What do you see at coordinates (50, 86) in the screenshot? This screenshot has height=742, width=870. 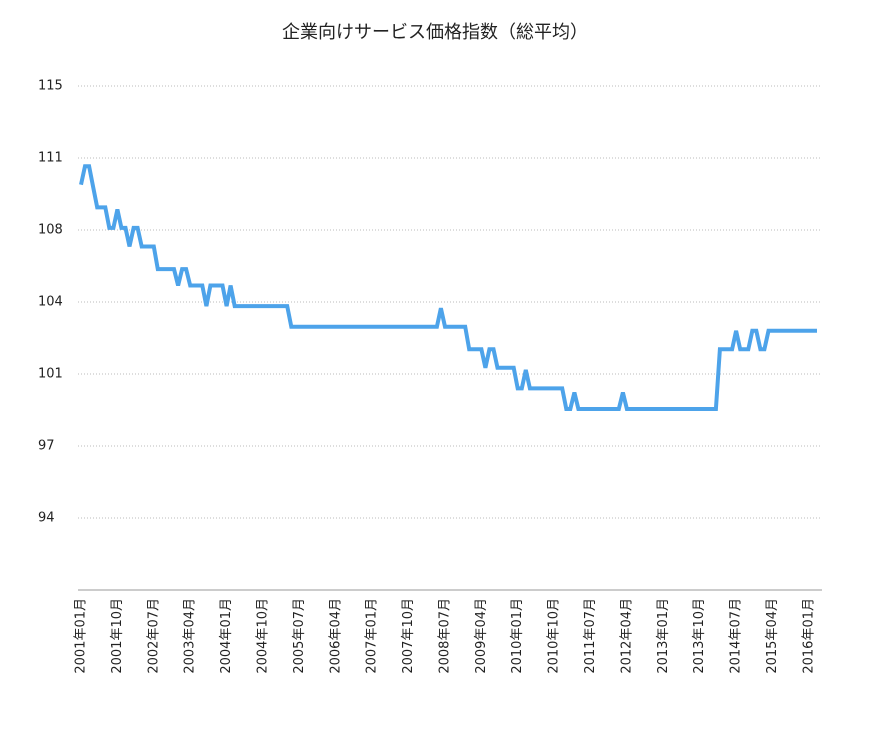 I see `y-tick-label: 115` at bounding box center [50, 86].